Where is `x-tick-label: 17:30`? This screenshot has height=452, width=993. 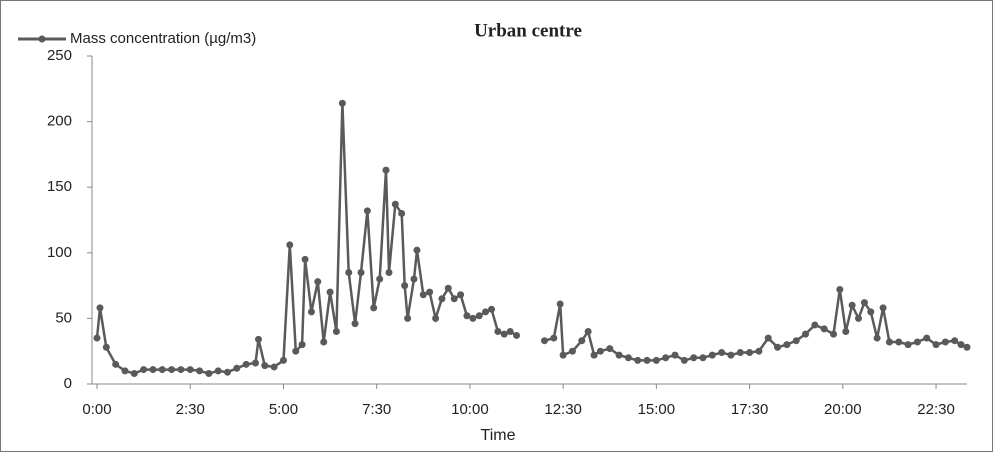
x-tick-label: 17:30 is located at coordinates (750, 409).